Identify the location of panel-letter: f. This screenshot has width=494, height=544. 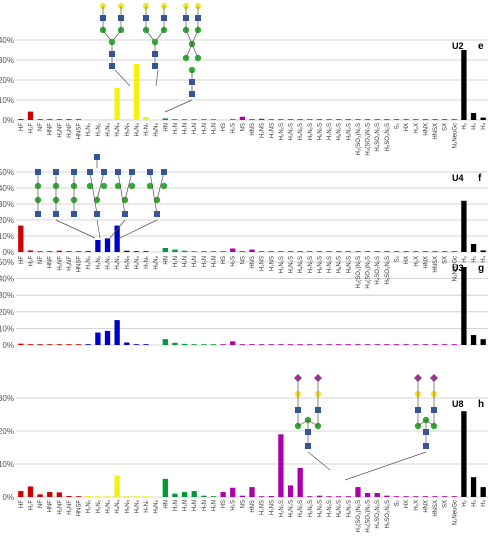
(480, 178).